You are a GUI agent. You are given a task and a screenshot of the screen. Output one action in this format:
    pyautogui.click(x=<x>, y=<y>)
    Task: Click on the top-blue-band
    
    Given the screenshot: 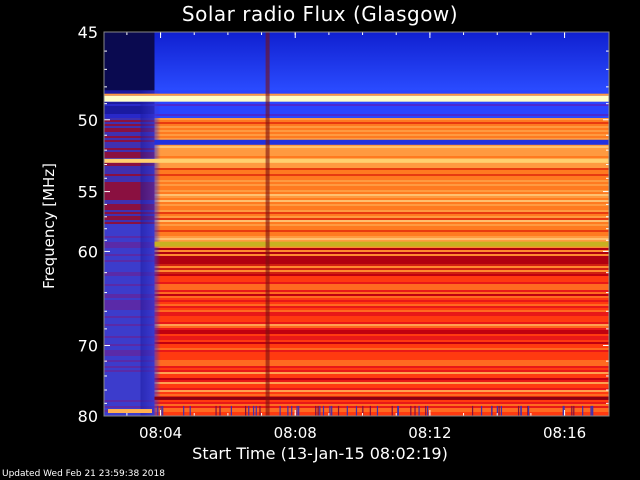 What is the action you would take?
    pyautogui.click(x=381, y=61)
    